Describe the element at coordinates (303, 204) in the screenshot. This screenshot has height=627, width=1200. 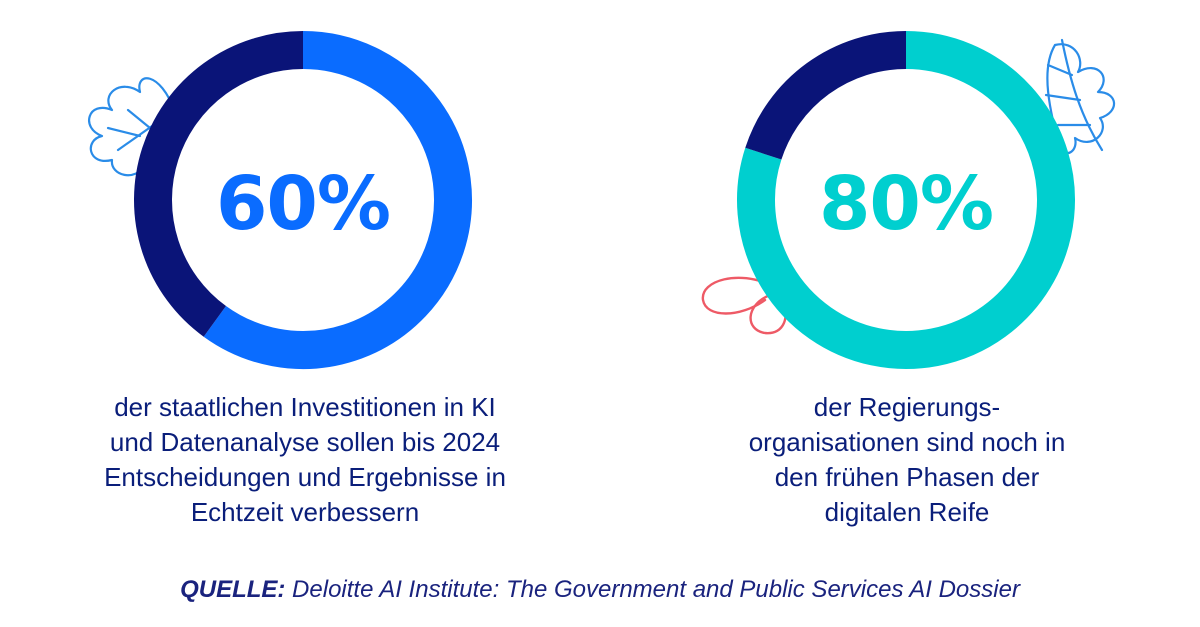
I see `donut-left-value: 60%` at that location.